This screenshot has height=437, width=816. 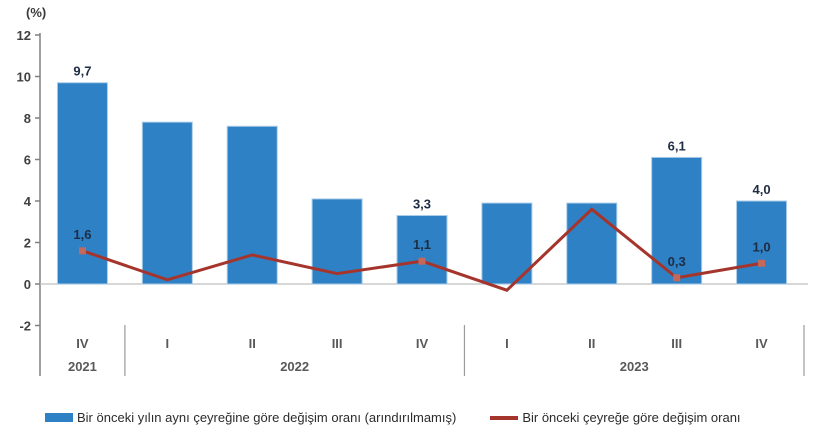 What do you see at coordinates (422, 204) in the screenshot?
I see `bar-value-label: 3,3` at bounding box center [422, 204].